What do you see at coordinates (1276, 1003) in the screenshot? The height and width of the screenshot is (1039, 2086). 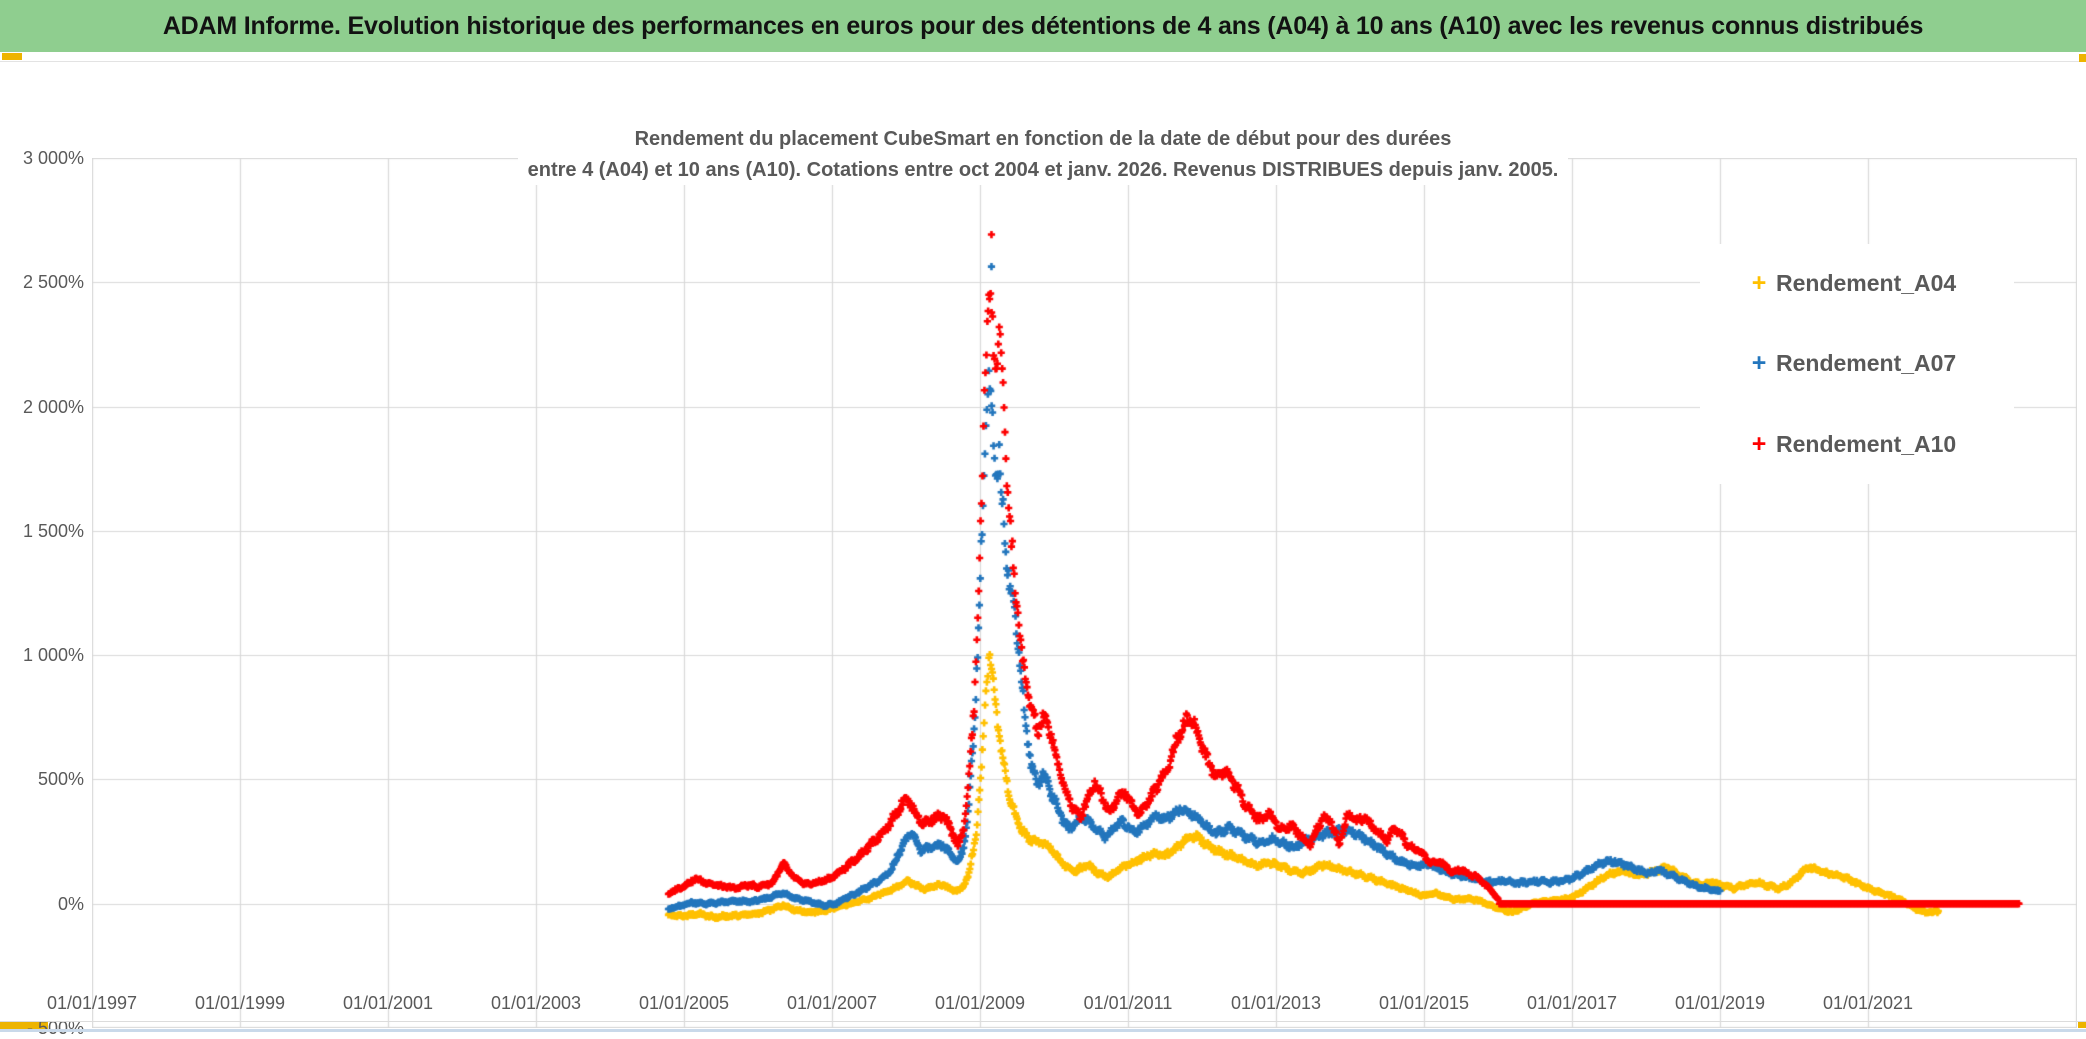 I see `x-tick-label: 01/01/2013` at bounding box center [1276, 1003].